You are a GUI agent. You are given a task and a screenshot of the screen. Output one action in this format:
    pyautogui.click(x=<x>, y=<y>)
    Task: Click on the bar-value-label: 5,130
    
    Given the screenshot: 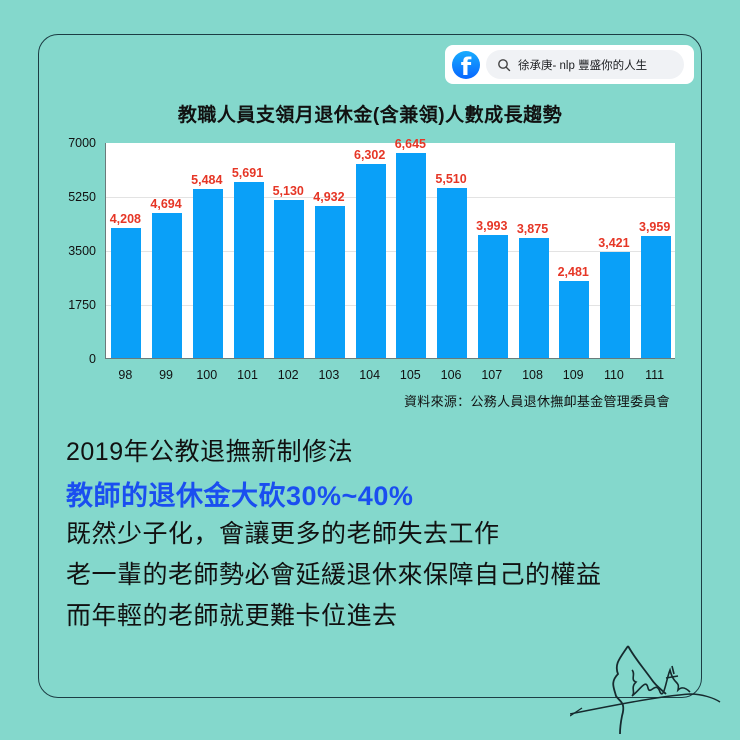 What is the action you would take?
    pyautogui.click(x=288, y=190)
    